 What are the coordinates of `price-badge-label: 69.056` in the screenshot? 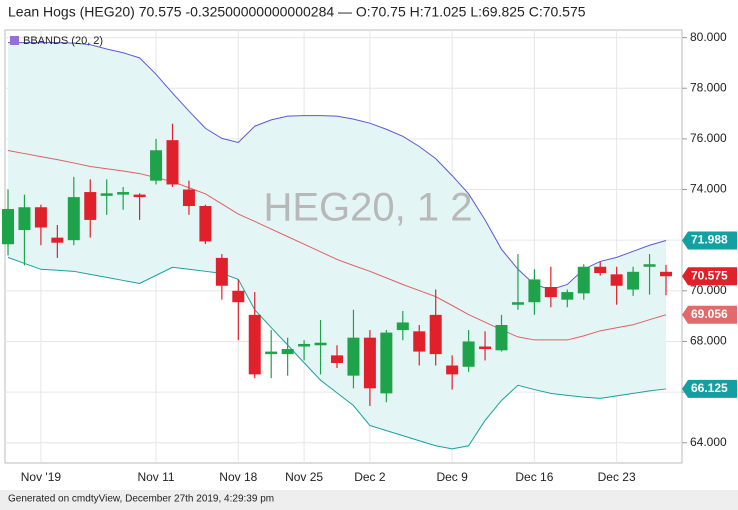 It's located at (709, 314).